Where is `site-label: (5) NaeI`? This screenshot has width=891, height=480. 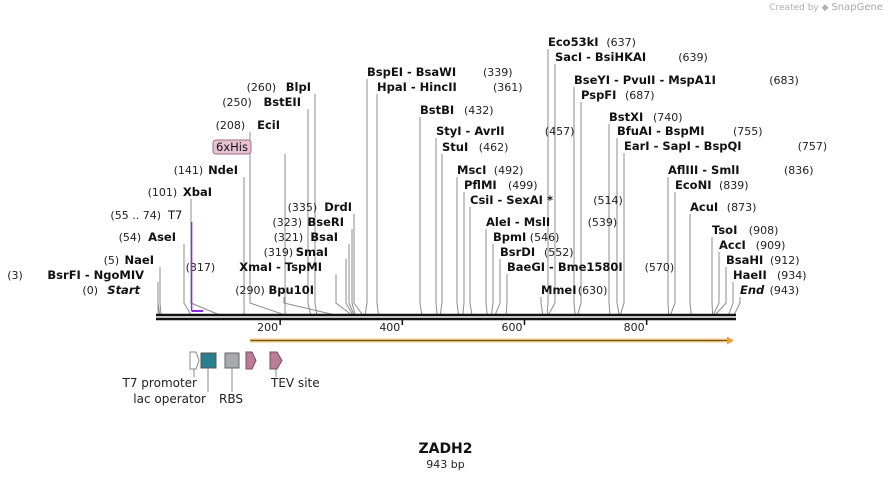 site-label: (5) NaeI is located at coordinates (129, 260).